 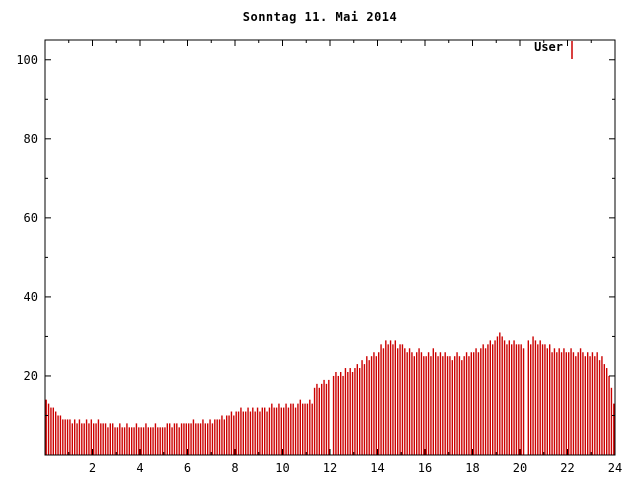 I want to click on x-tick-label: 8, so click(x=234, y=468).